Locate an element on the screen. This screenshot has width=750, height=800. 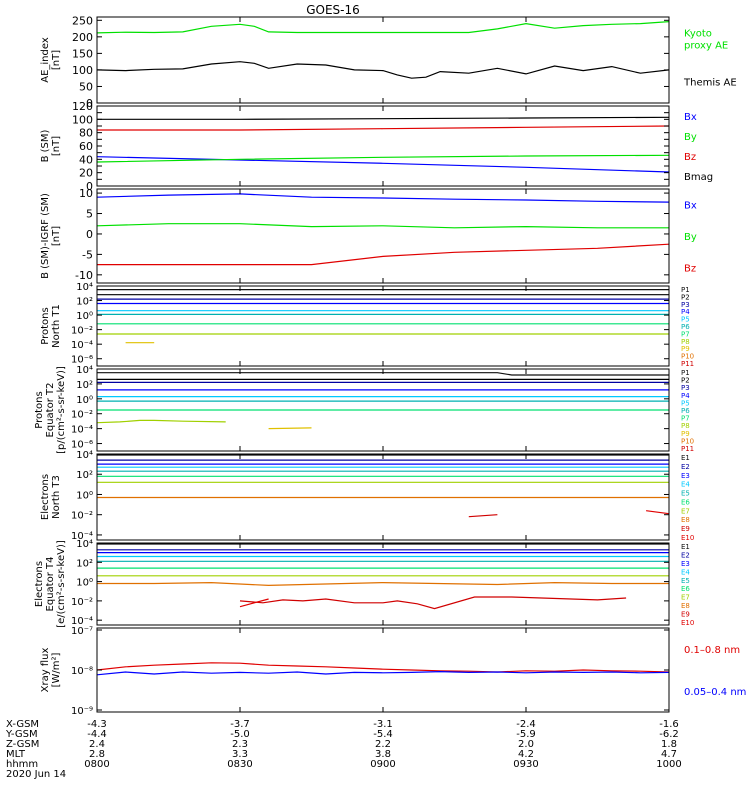
x-tick-label: 2.2 is located at coordinates (383, 744).